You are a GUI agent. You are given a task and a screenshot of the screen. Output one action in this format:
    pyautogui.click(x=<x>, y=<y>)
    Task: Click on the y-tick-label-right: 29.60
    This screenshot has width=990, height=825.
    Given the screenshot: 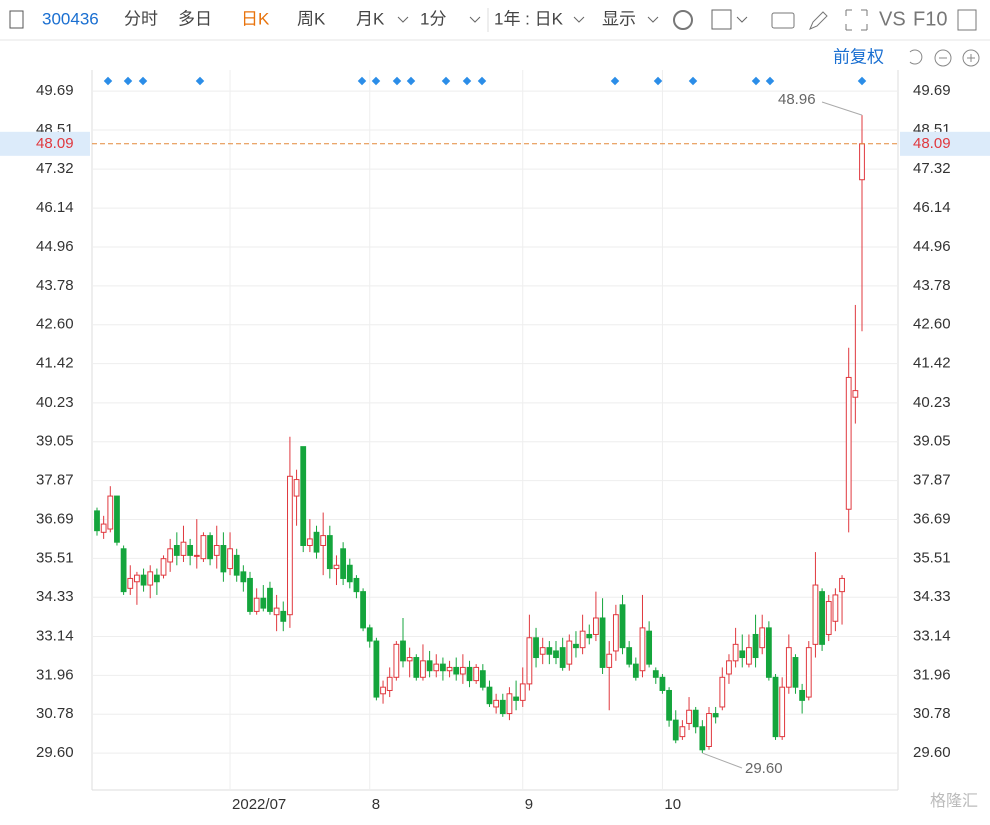 What is the action you would take?
    pyautogui.click(x=932, y=752)
    